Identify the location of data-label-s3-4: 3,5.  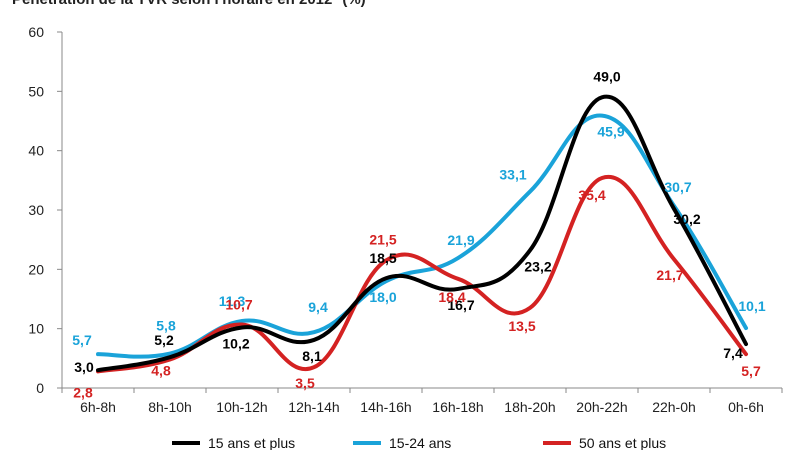
(305, 383).